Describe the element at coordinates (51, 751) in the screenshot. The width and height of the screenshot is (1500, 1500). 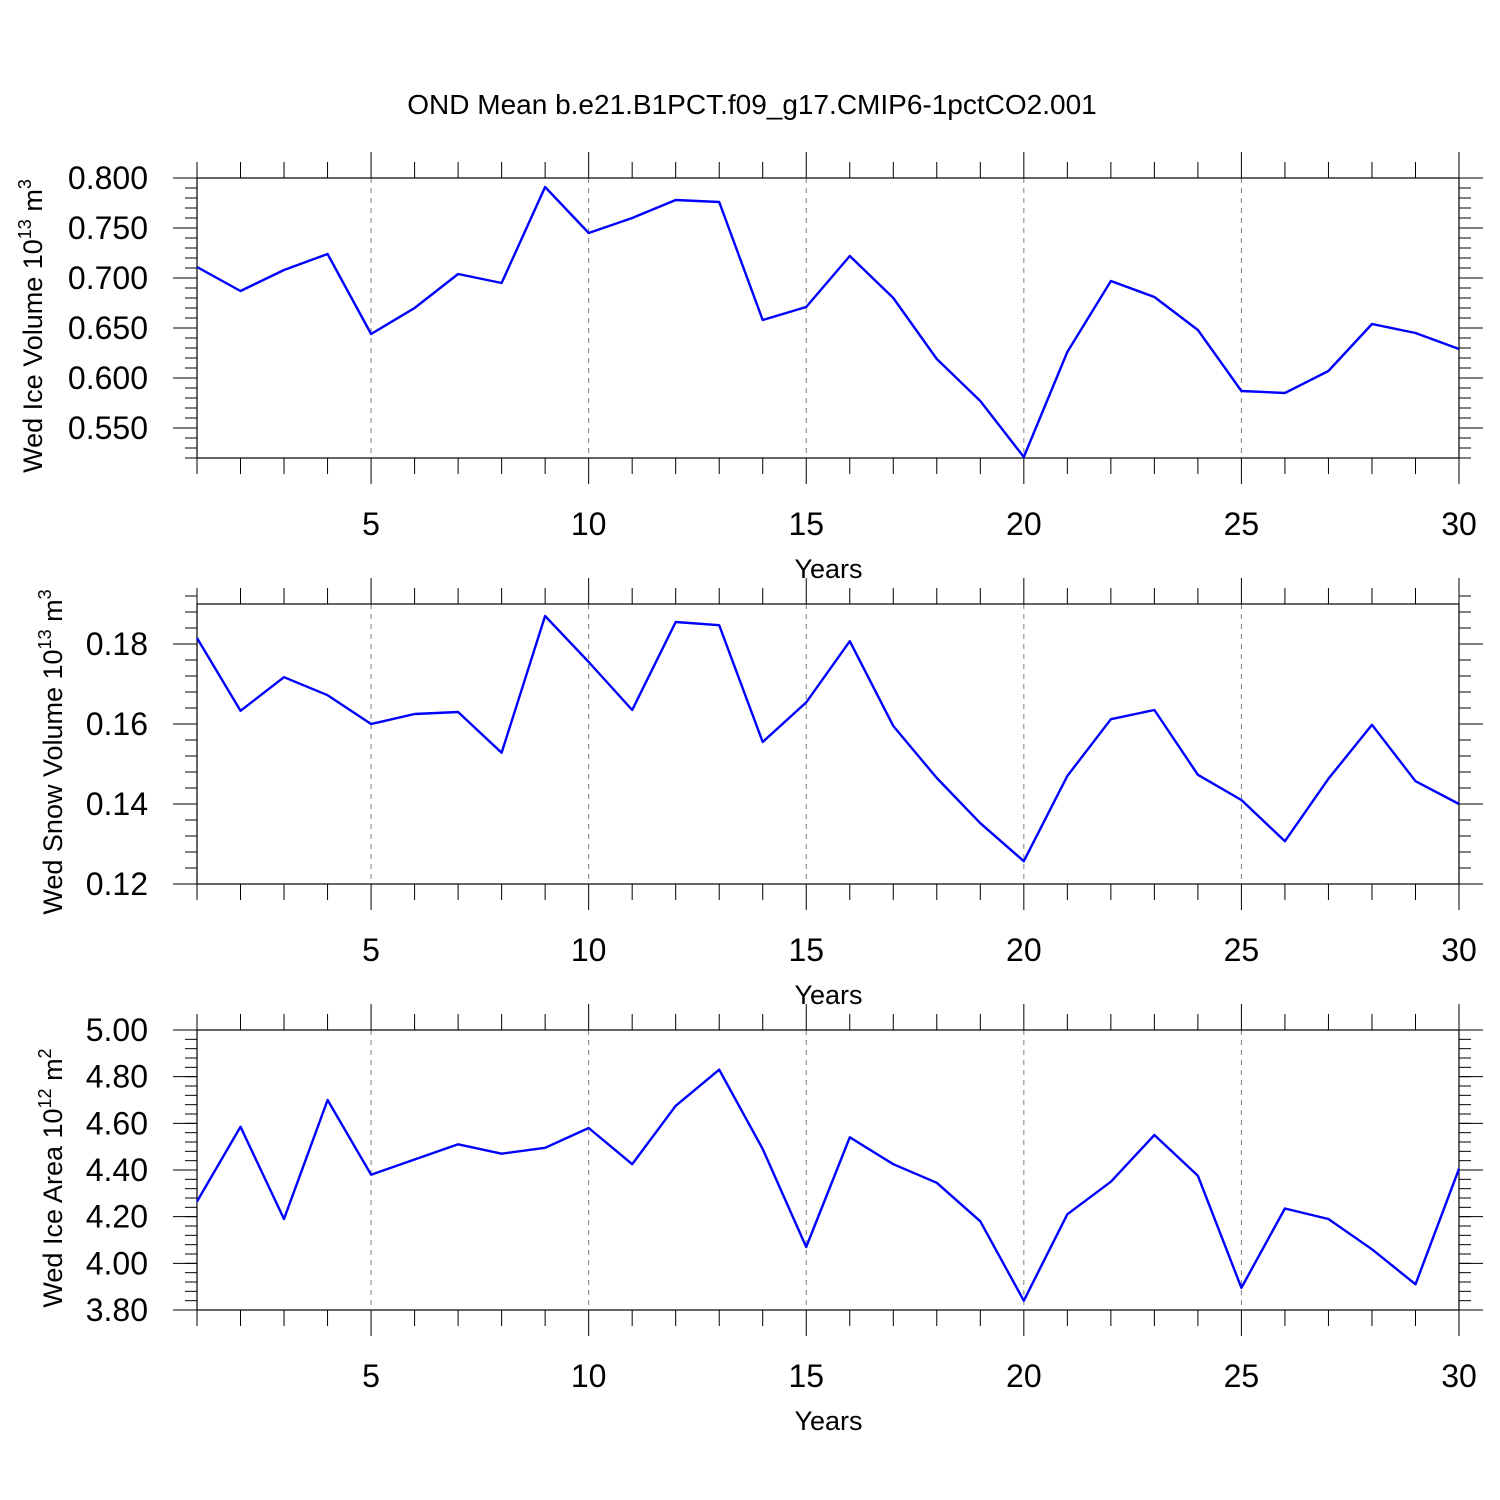
I see `y-axis-title: Wed Snow Volume 1013 m3` at that location.